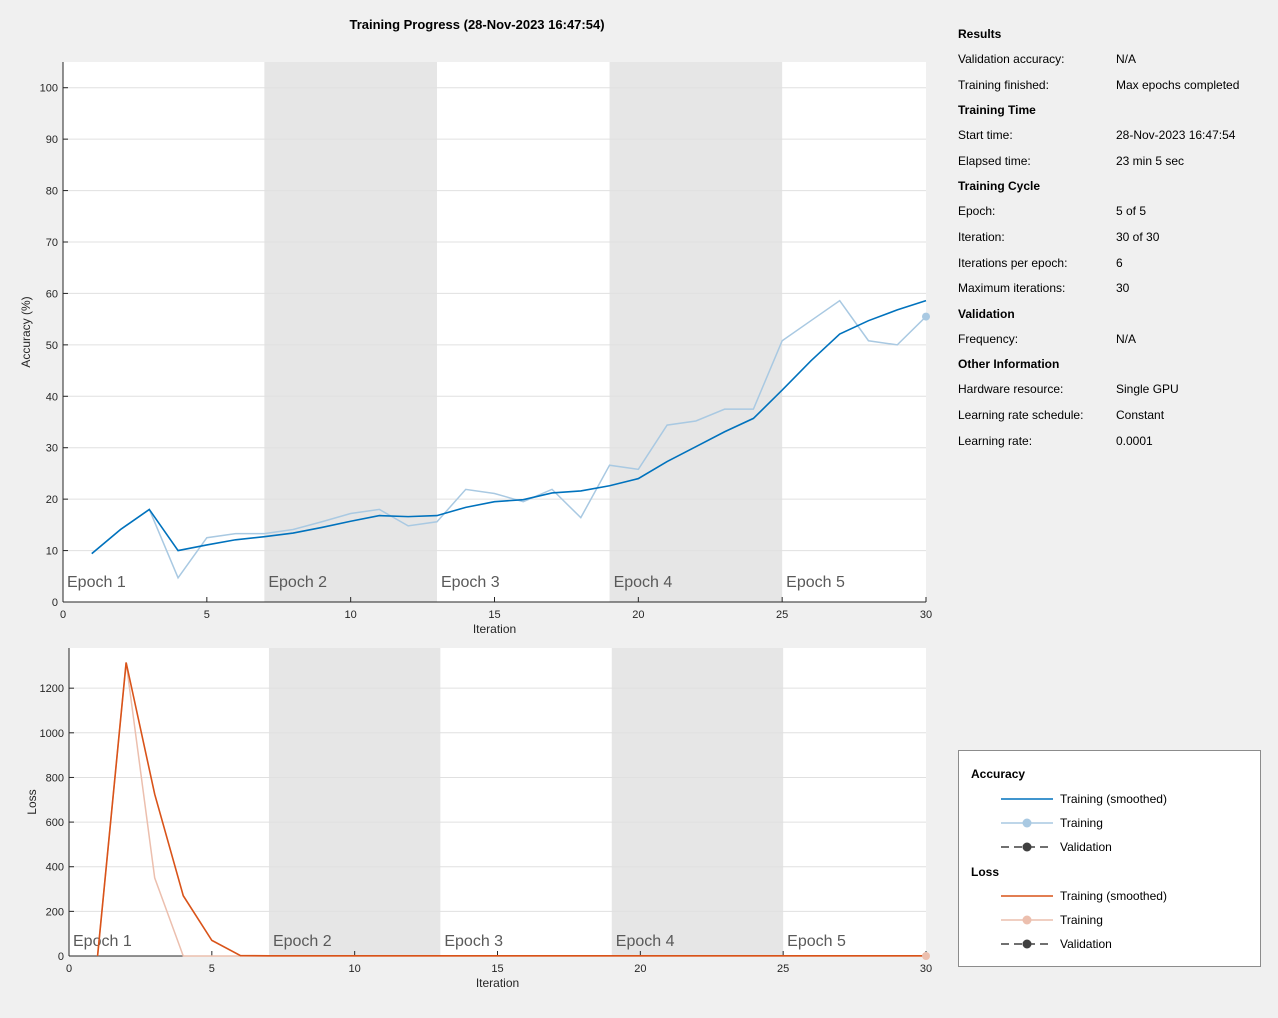 Image resolution: width=1278 pixels, height=1018 pixels. I want to click on legend-acc-training-label: Training, so click(1081, 823).